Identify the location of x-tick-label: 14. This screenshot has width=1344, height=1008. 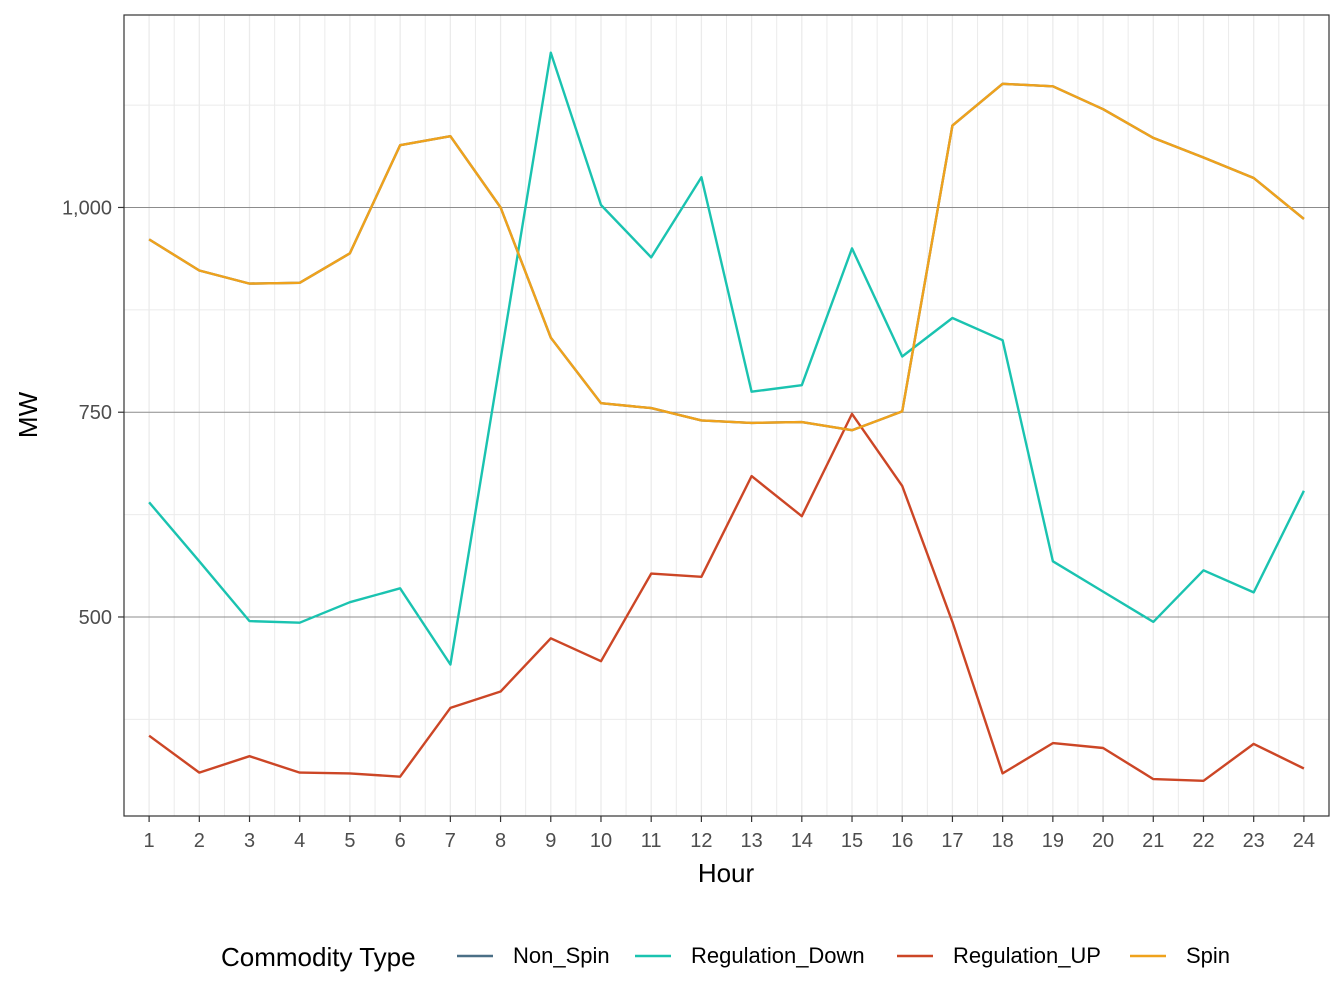
(802, 841).